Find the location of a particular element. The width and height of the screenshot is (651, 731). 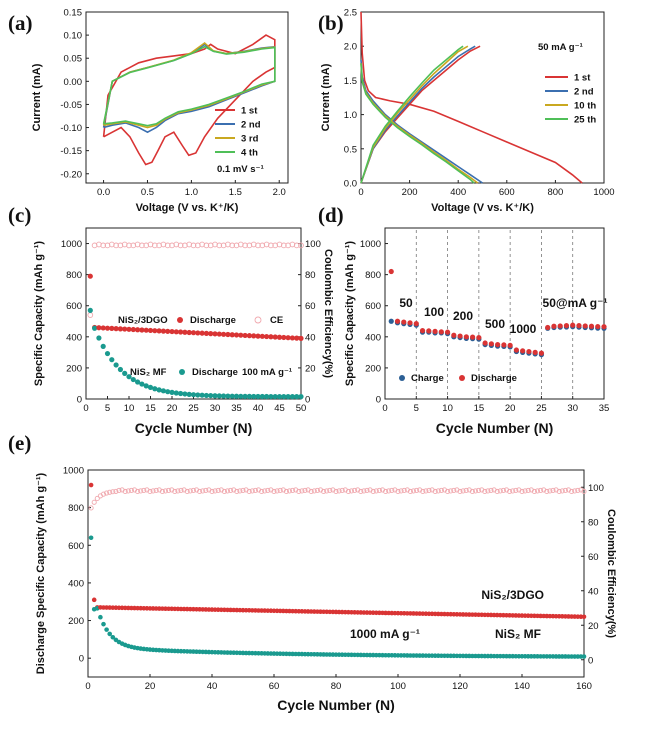

e-y2tick-label: 40 is located at coordinates (593, 591).